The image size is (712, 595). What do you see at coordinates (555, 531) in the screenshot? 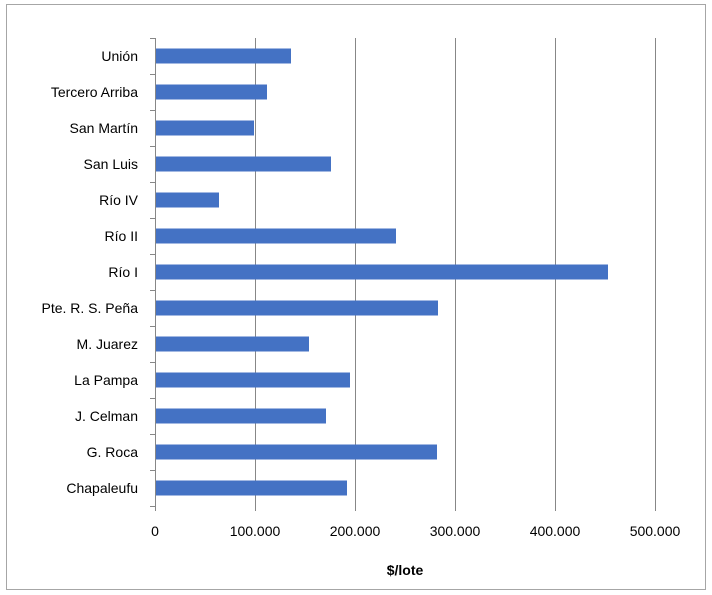
I see `x-tick-label-4: 400.000` at bounding box center [555, 531].